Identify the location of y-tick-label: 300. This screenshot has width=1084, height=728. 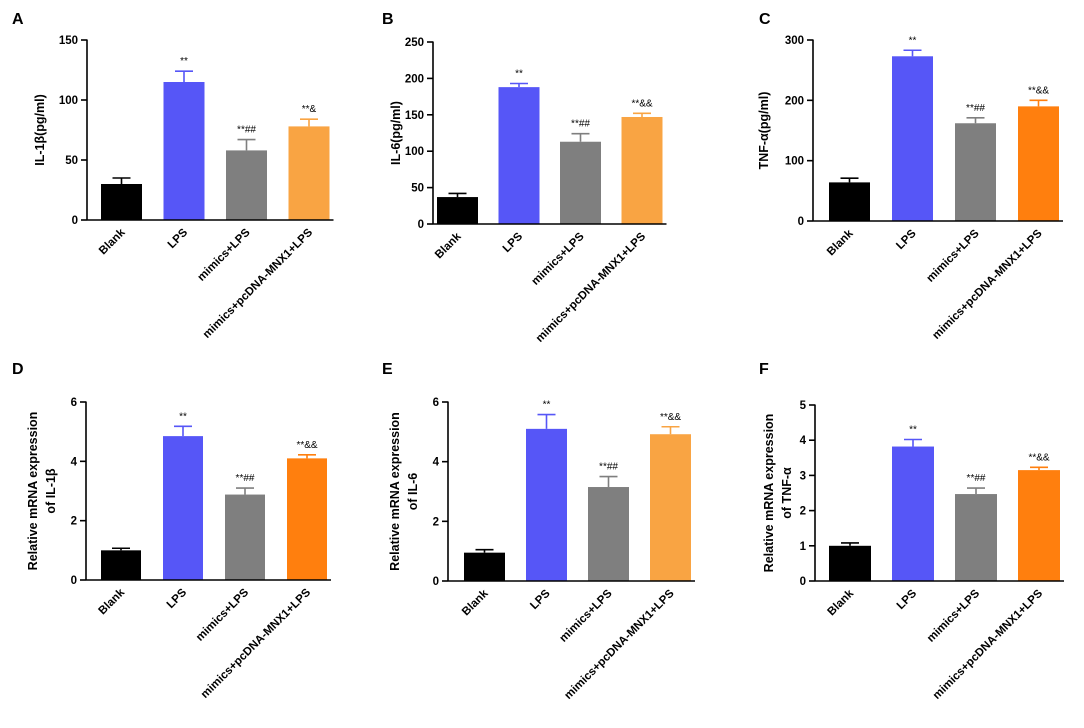
(794, 41).